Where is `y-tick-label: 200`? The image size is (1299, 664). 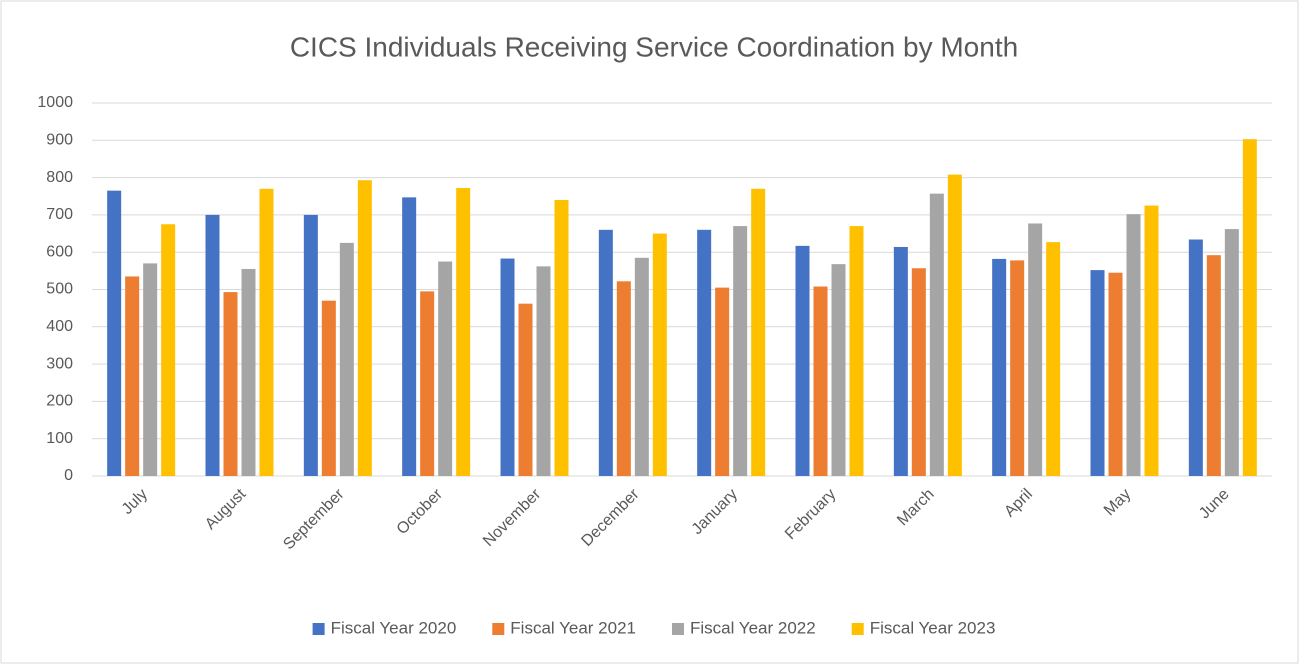 y-tick-label: 200 is located at coordinates (59, 401).